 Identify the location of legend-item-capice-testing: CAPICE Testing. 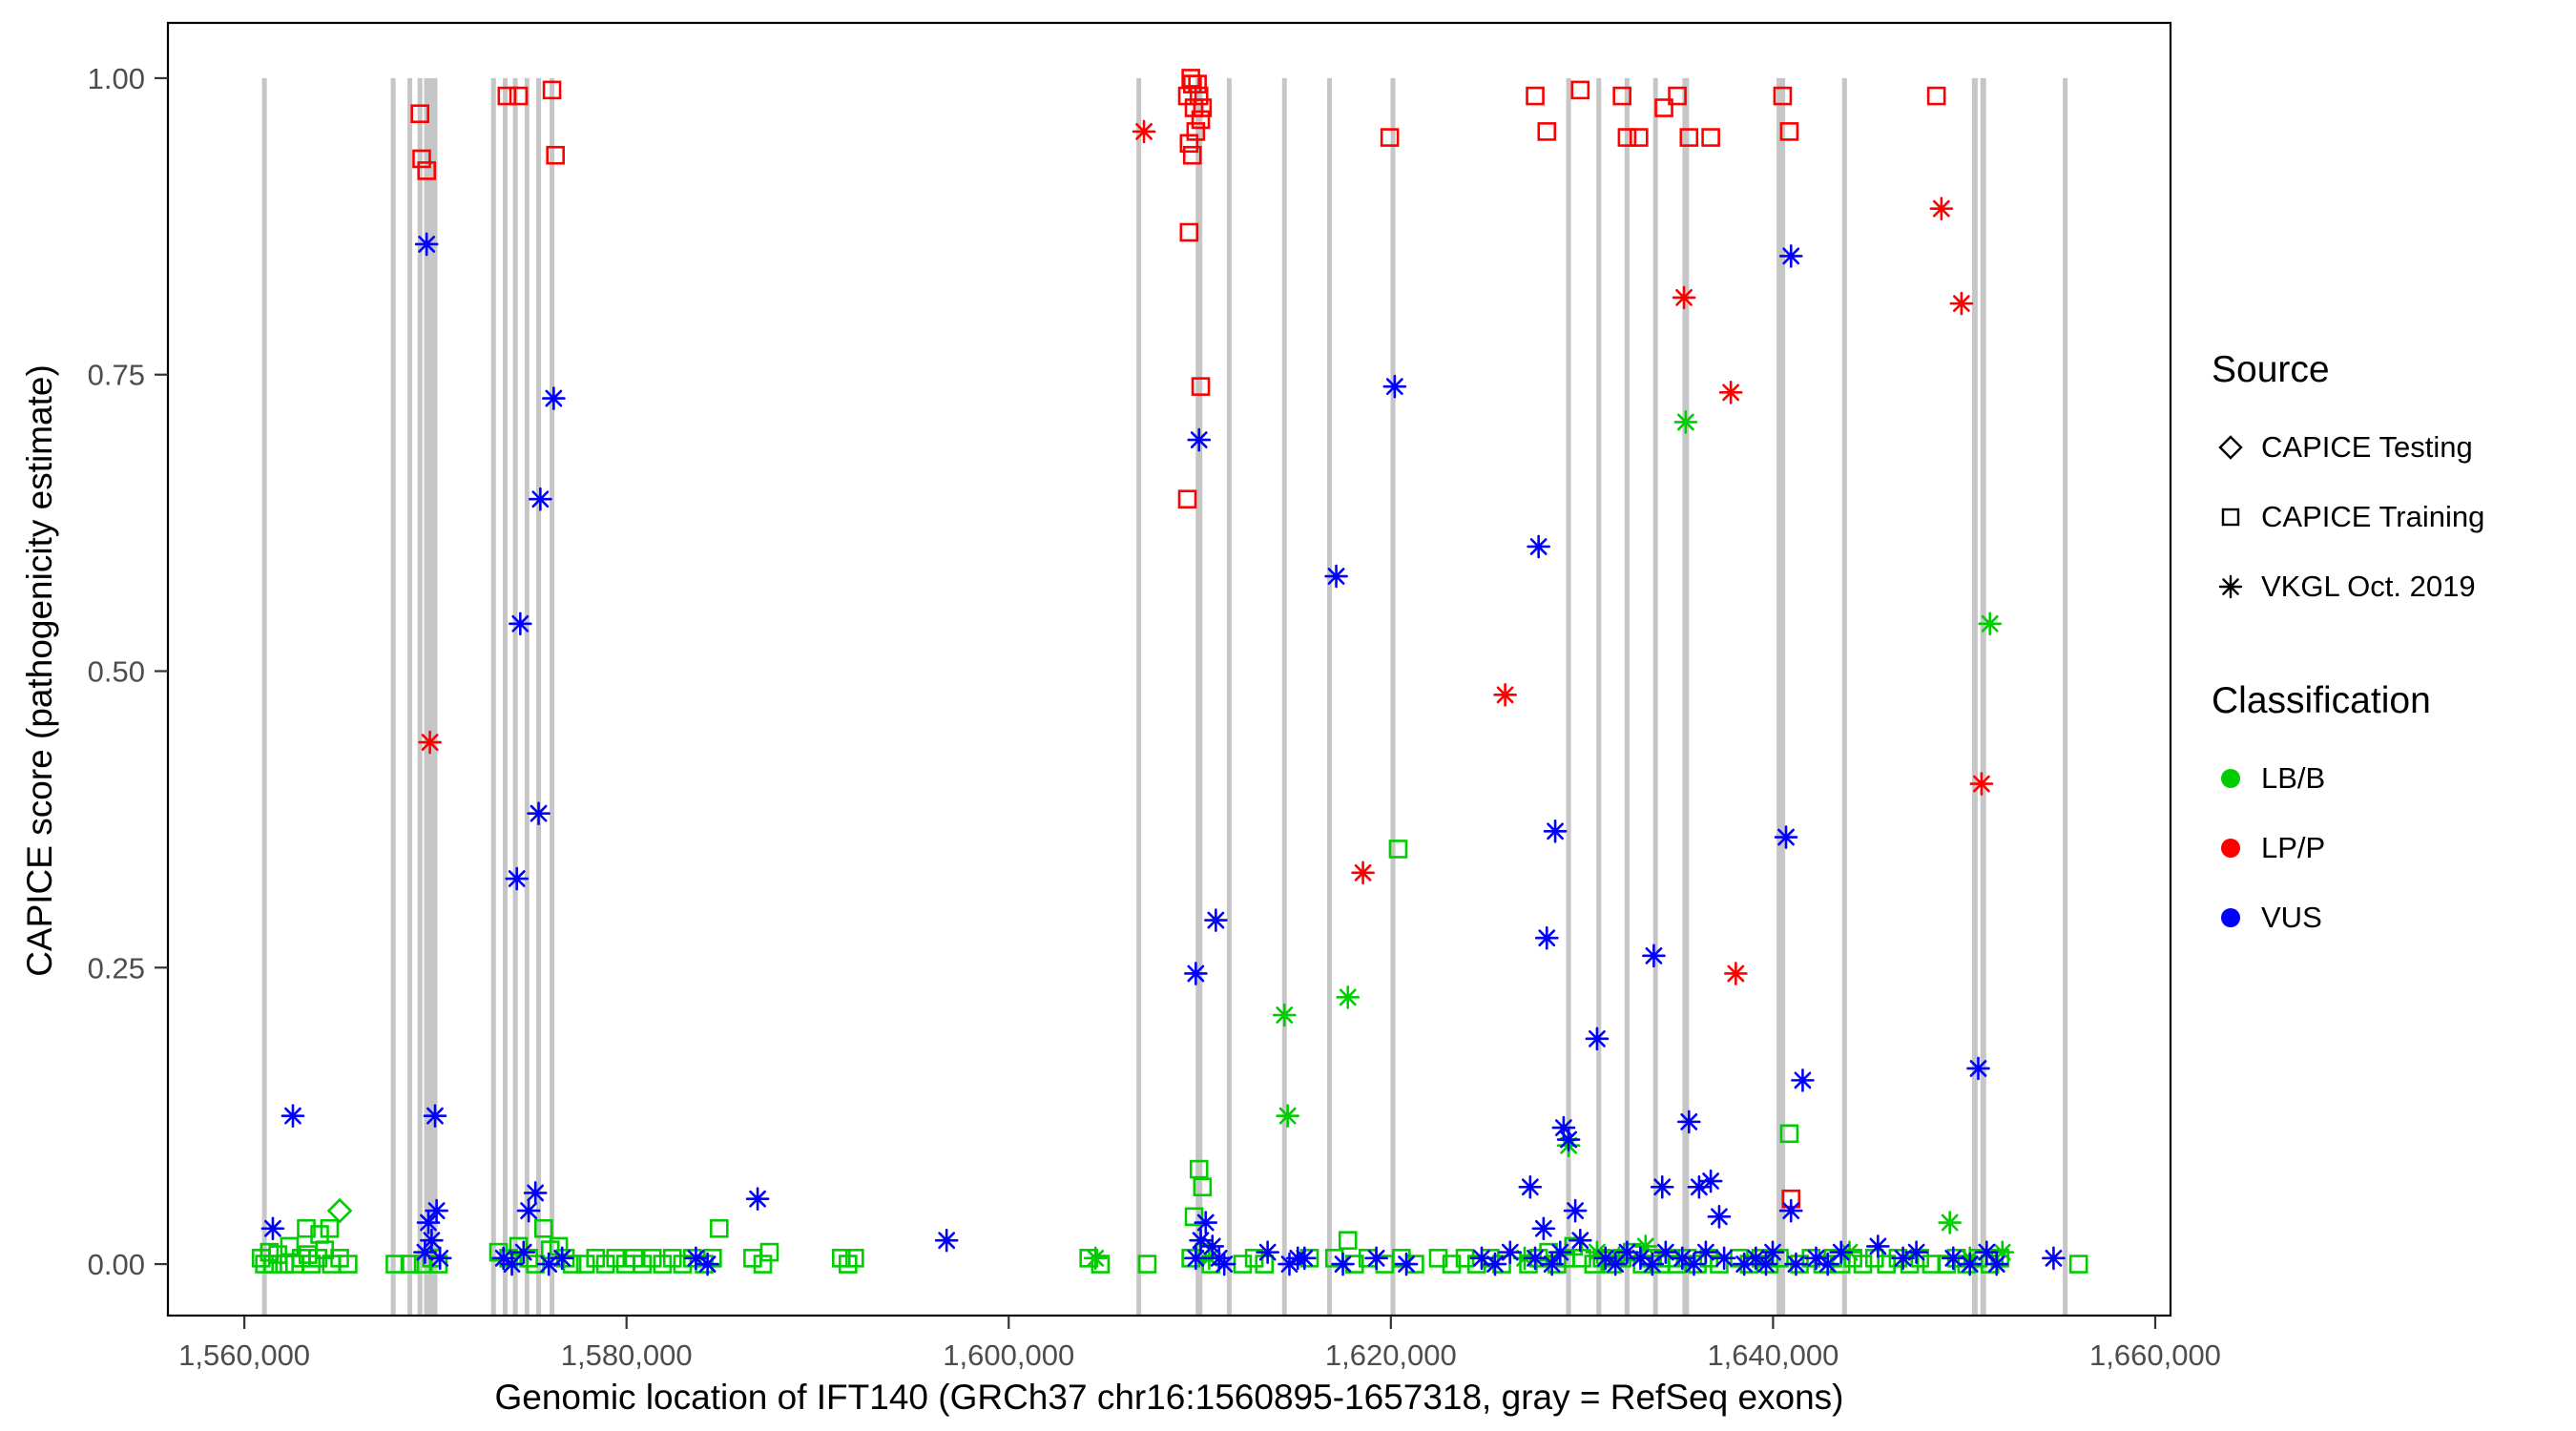
(2389, 447).